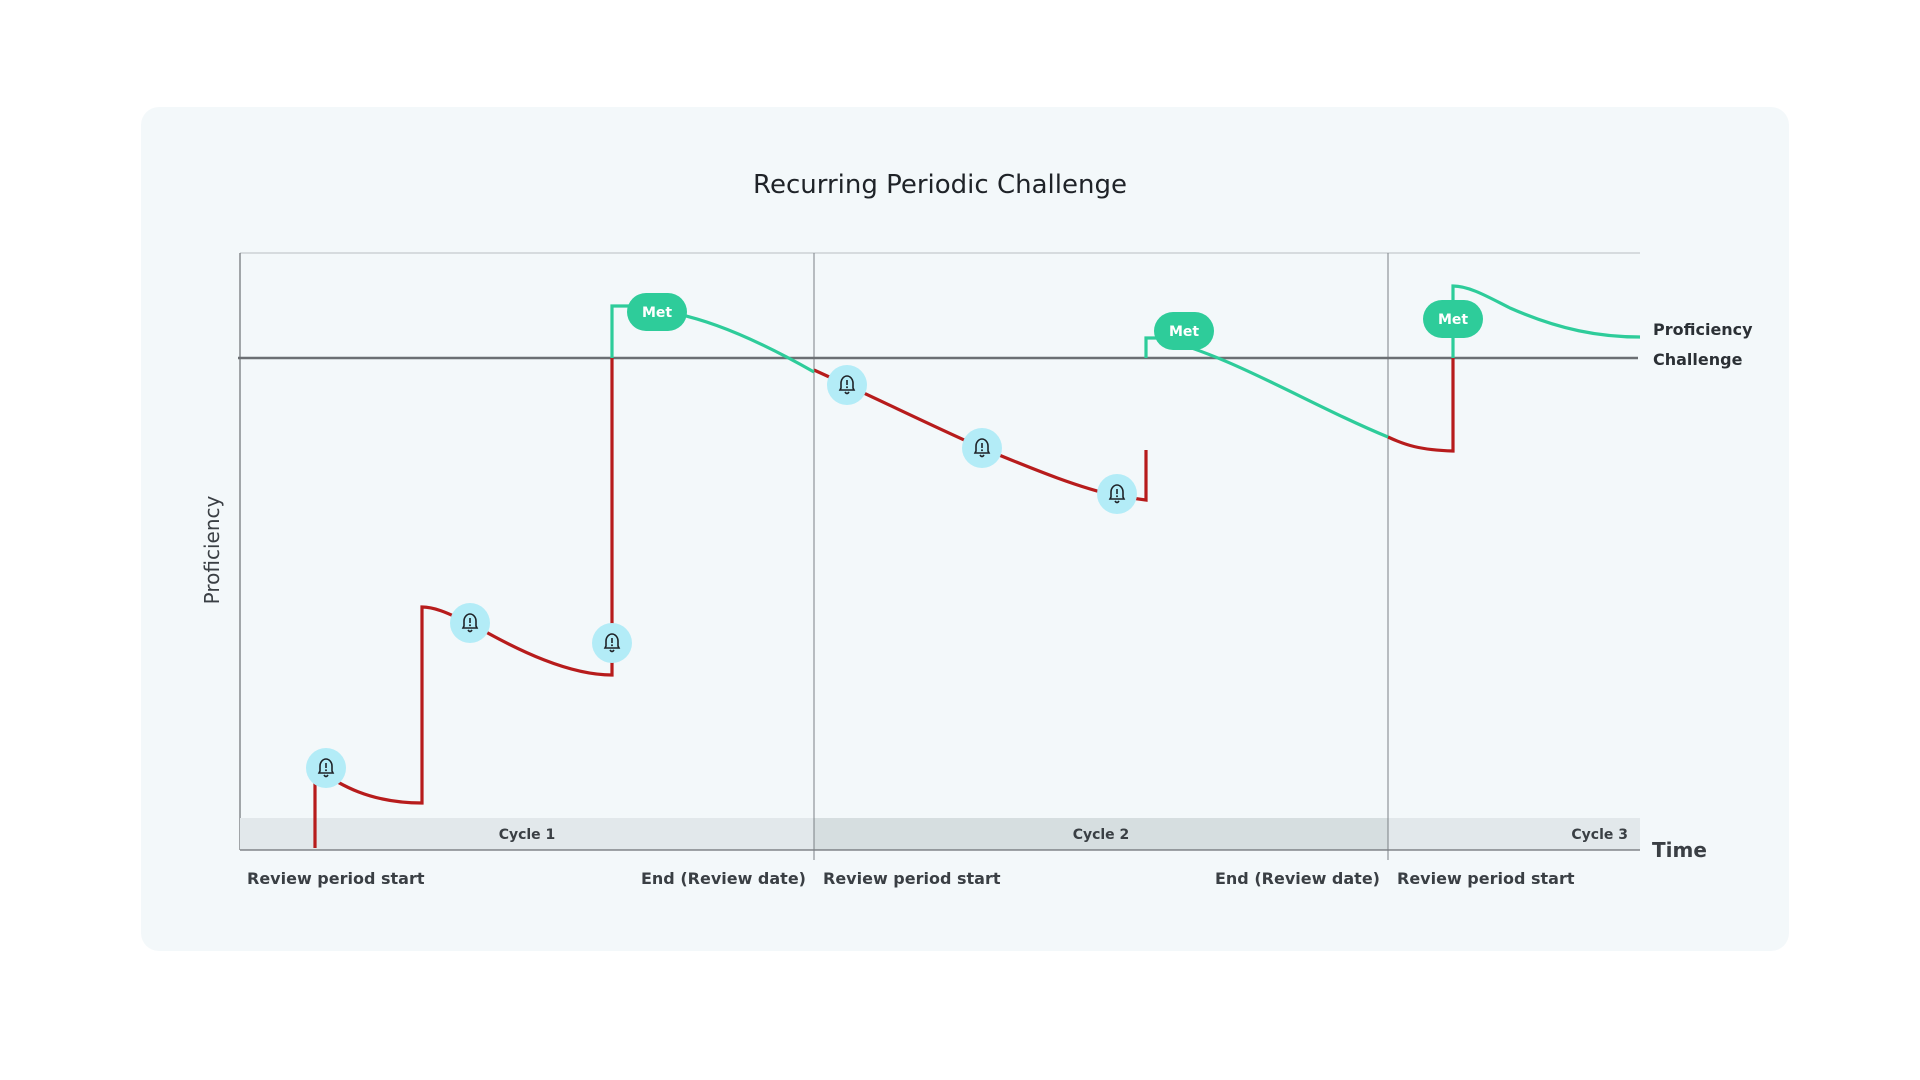 Image resolution: width=1920 pixels, height=1080 pixels. Describe the element at coordinates (912, 878) in the screenshot. I see `label-c2-start: Review period start` at that location.